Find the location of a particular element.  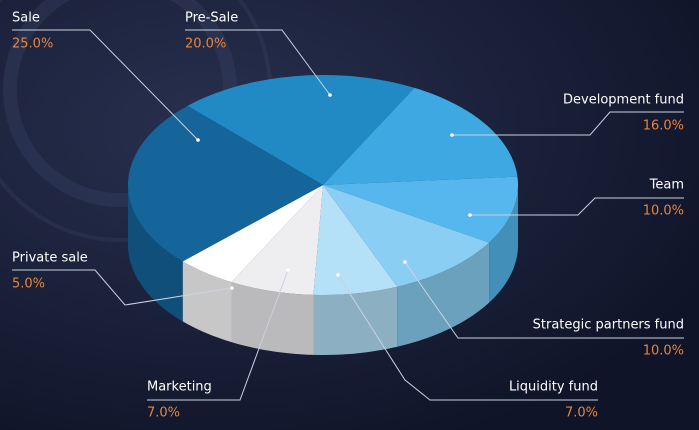

slice-label: Strategic partners fund is located at coordinates (608, 325).